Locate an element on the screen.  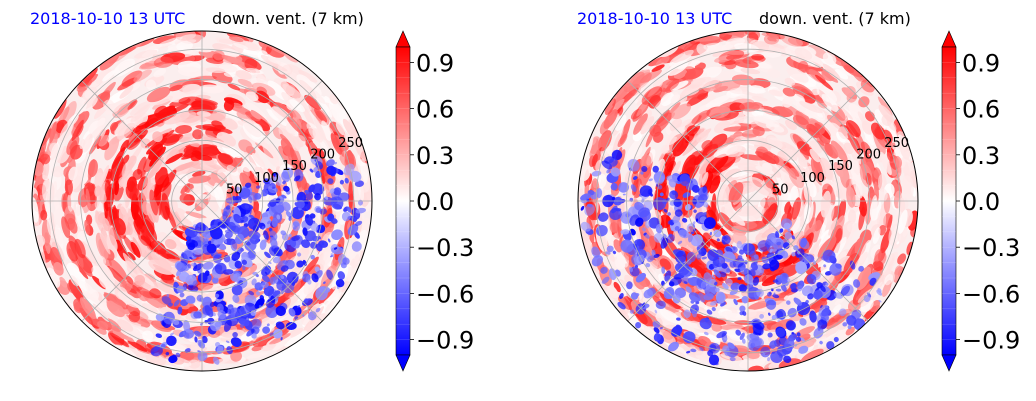
panel-2-title-date: 2018-10-10 13 UTC is located at coordinates (654, 18).